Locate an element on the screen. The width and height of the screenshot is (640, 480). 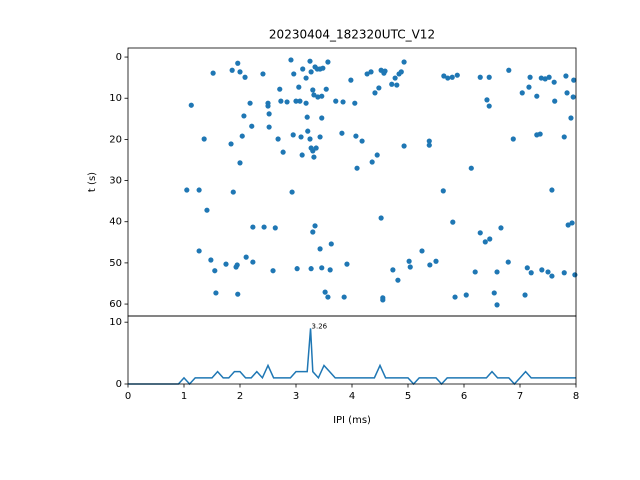
annotation: 3.26 is located at coordinates (320, 326).